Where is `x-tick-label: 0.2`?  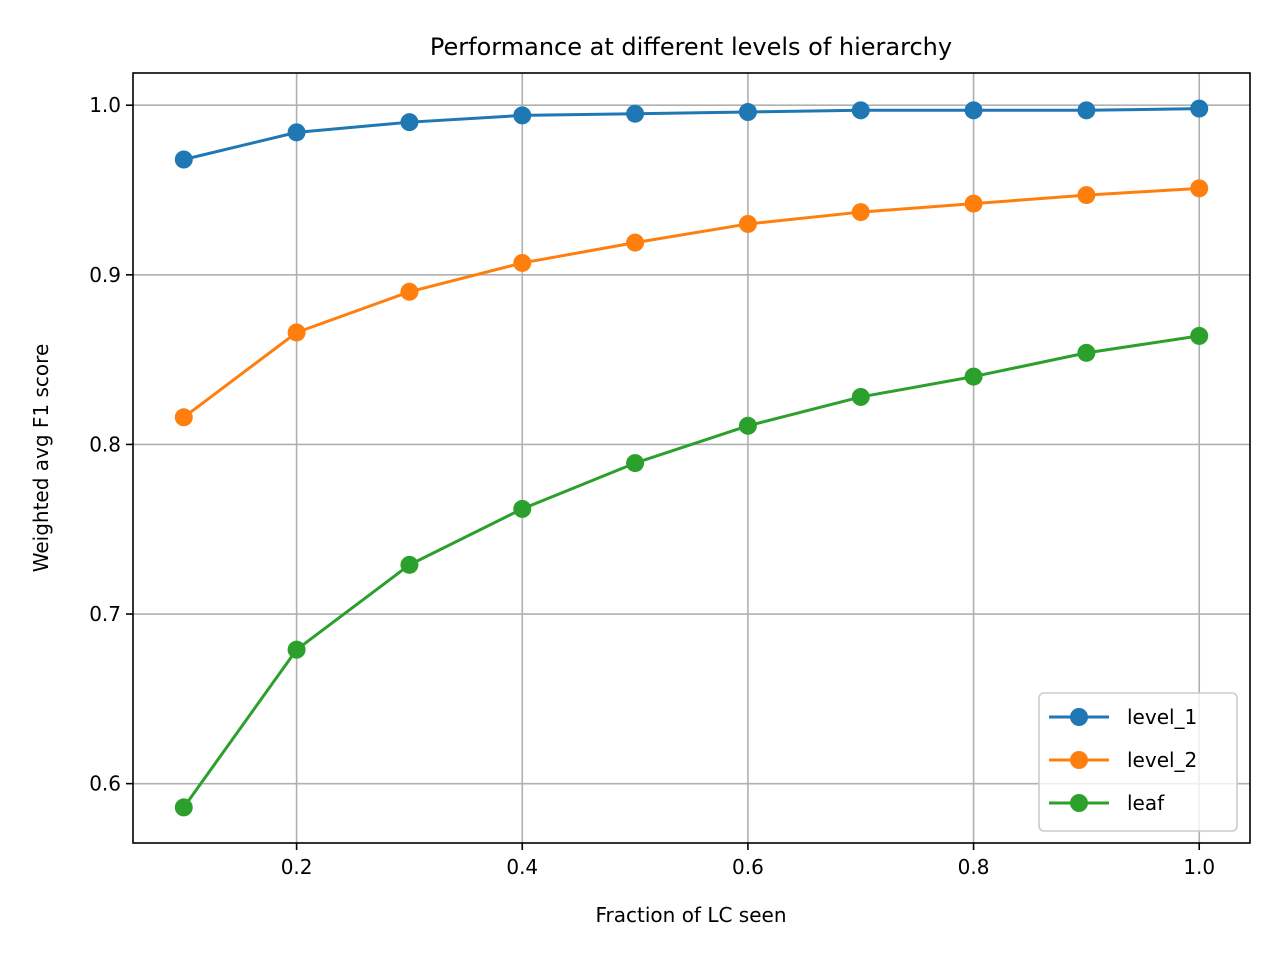
x-tick-label: 0.2 is located at coordinates (297, 867).